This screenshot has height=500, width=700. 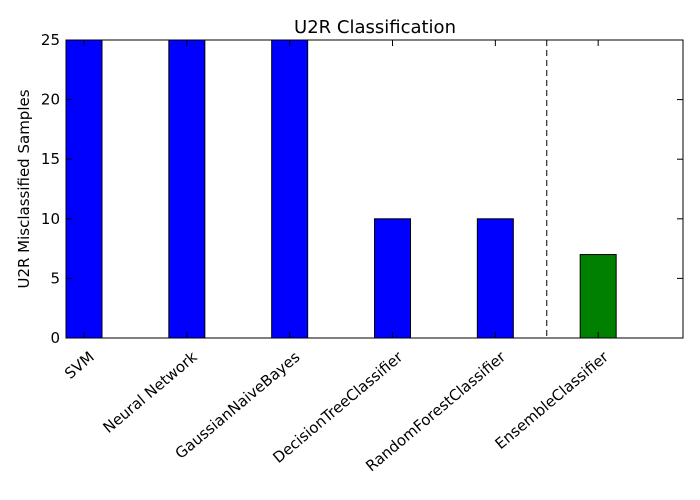 What do you see at coordinates (50, 159) in the screenshot?
I see `y-tick-label-3: 15` at bounding box center [50, 159].